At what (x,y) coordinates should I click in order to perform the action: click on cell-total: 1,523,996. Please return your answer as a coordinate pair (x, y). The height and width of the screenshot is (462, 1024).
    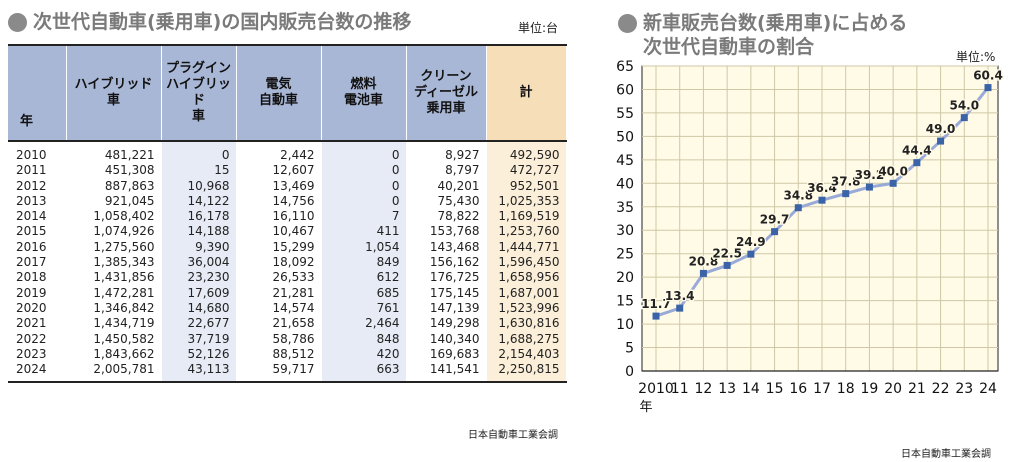
    Looking at the image, I should click on (526, 308).